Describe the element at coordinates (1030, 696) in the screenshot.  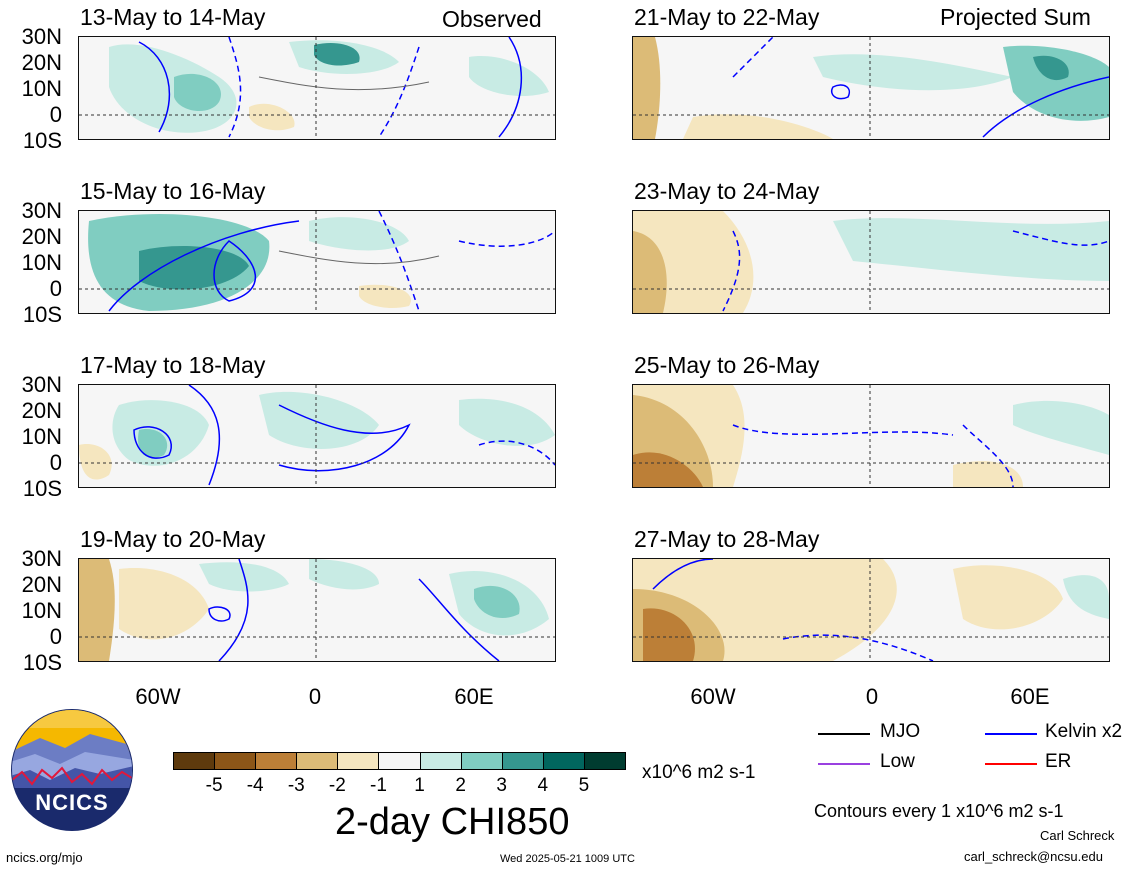
I see `lon-label-right-60e: 60E` at that location.